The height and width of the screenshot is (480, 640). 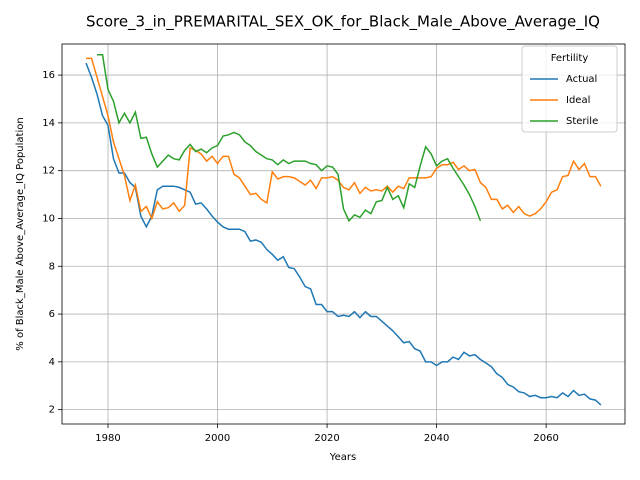 I want to click on x-tick-label: 1980, so click(x=107, y=438).